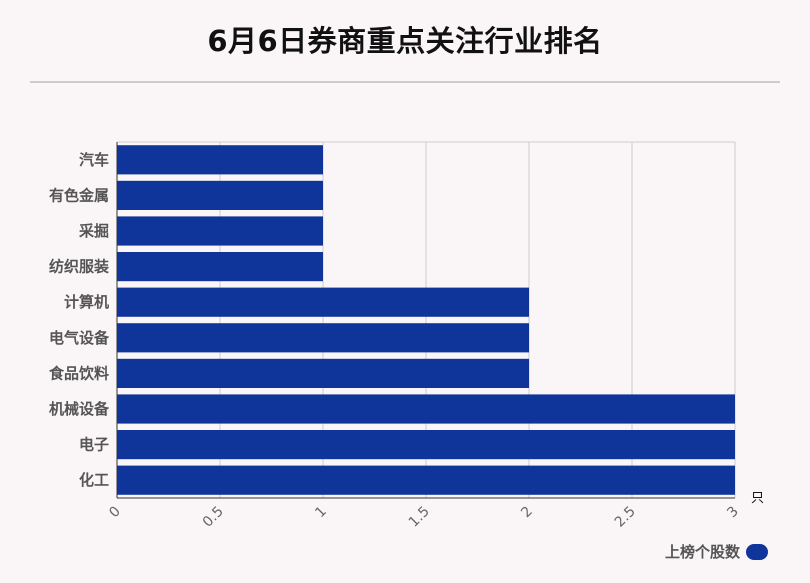 The image size is (810, 583). I want to click on x-tick-label: 0.5, so click(213, 517).